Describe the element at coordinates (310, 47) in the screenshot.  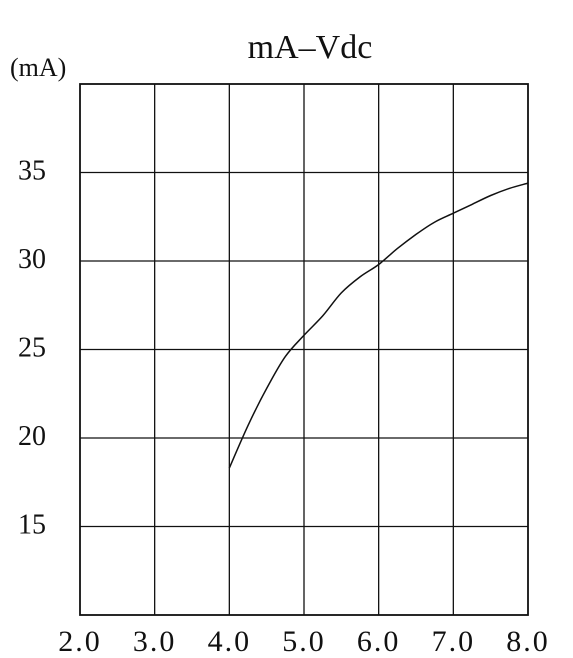
I see `chart-title: mA–Vdc` at that location.